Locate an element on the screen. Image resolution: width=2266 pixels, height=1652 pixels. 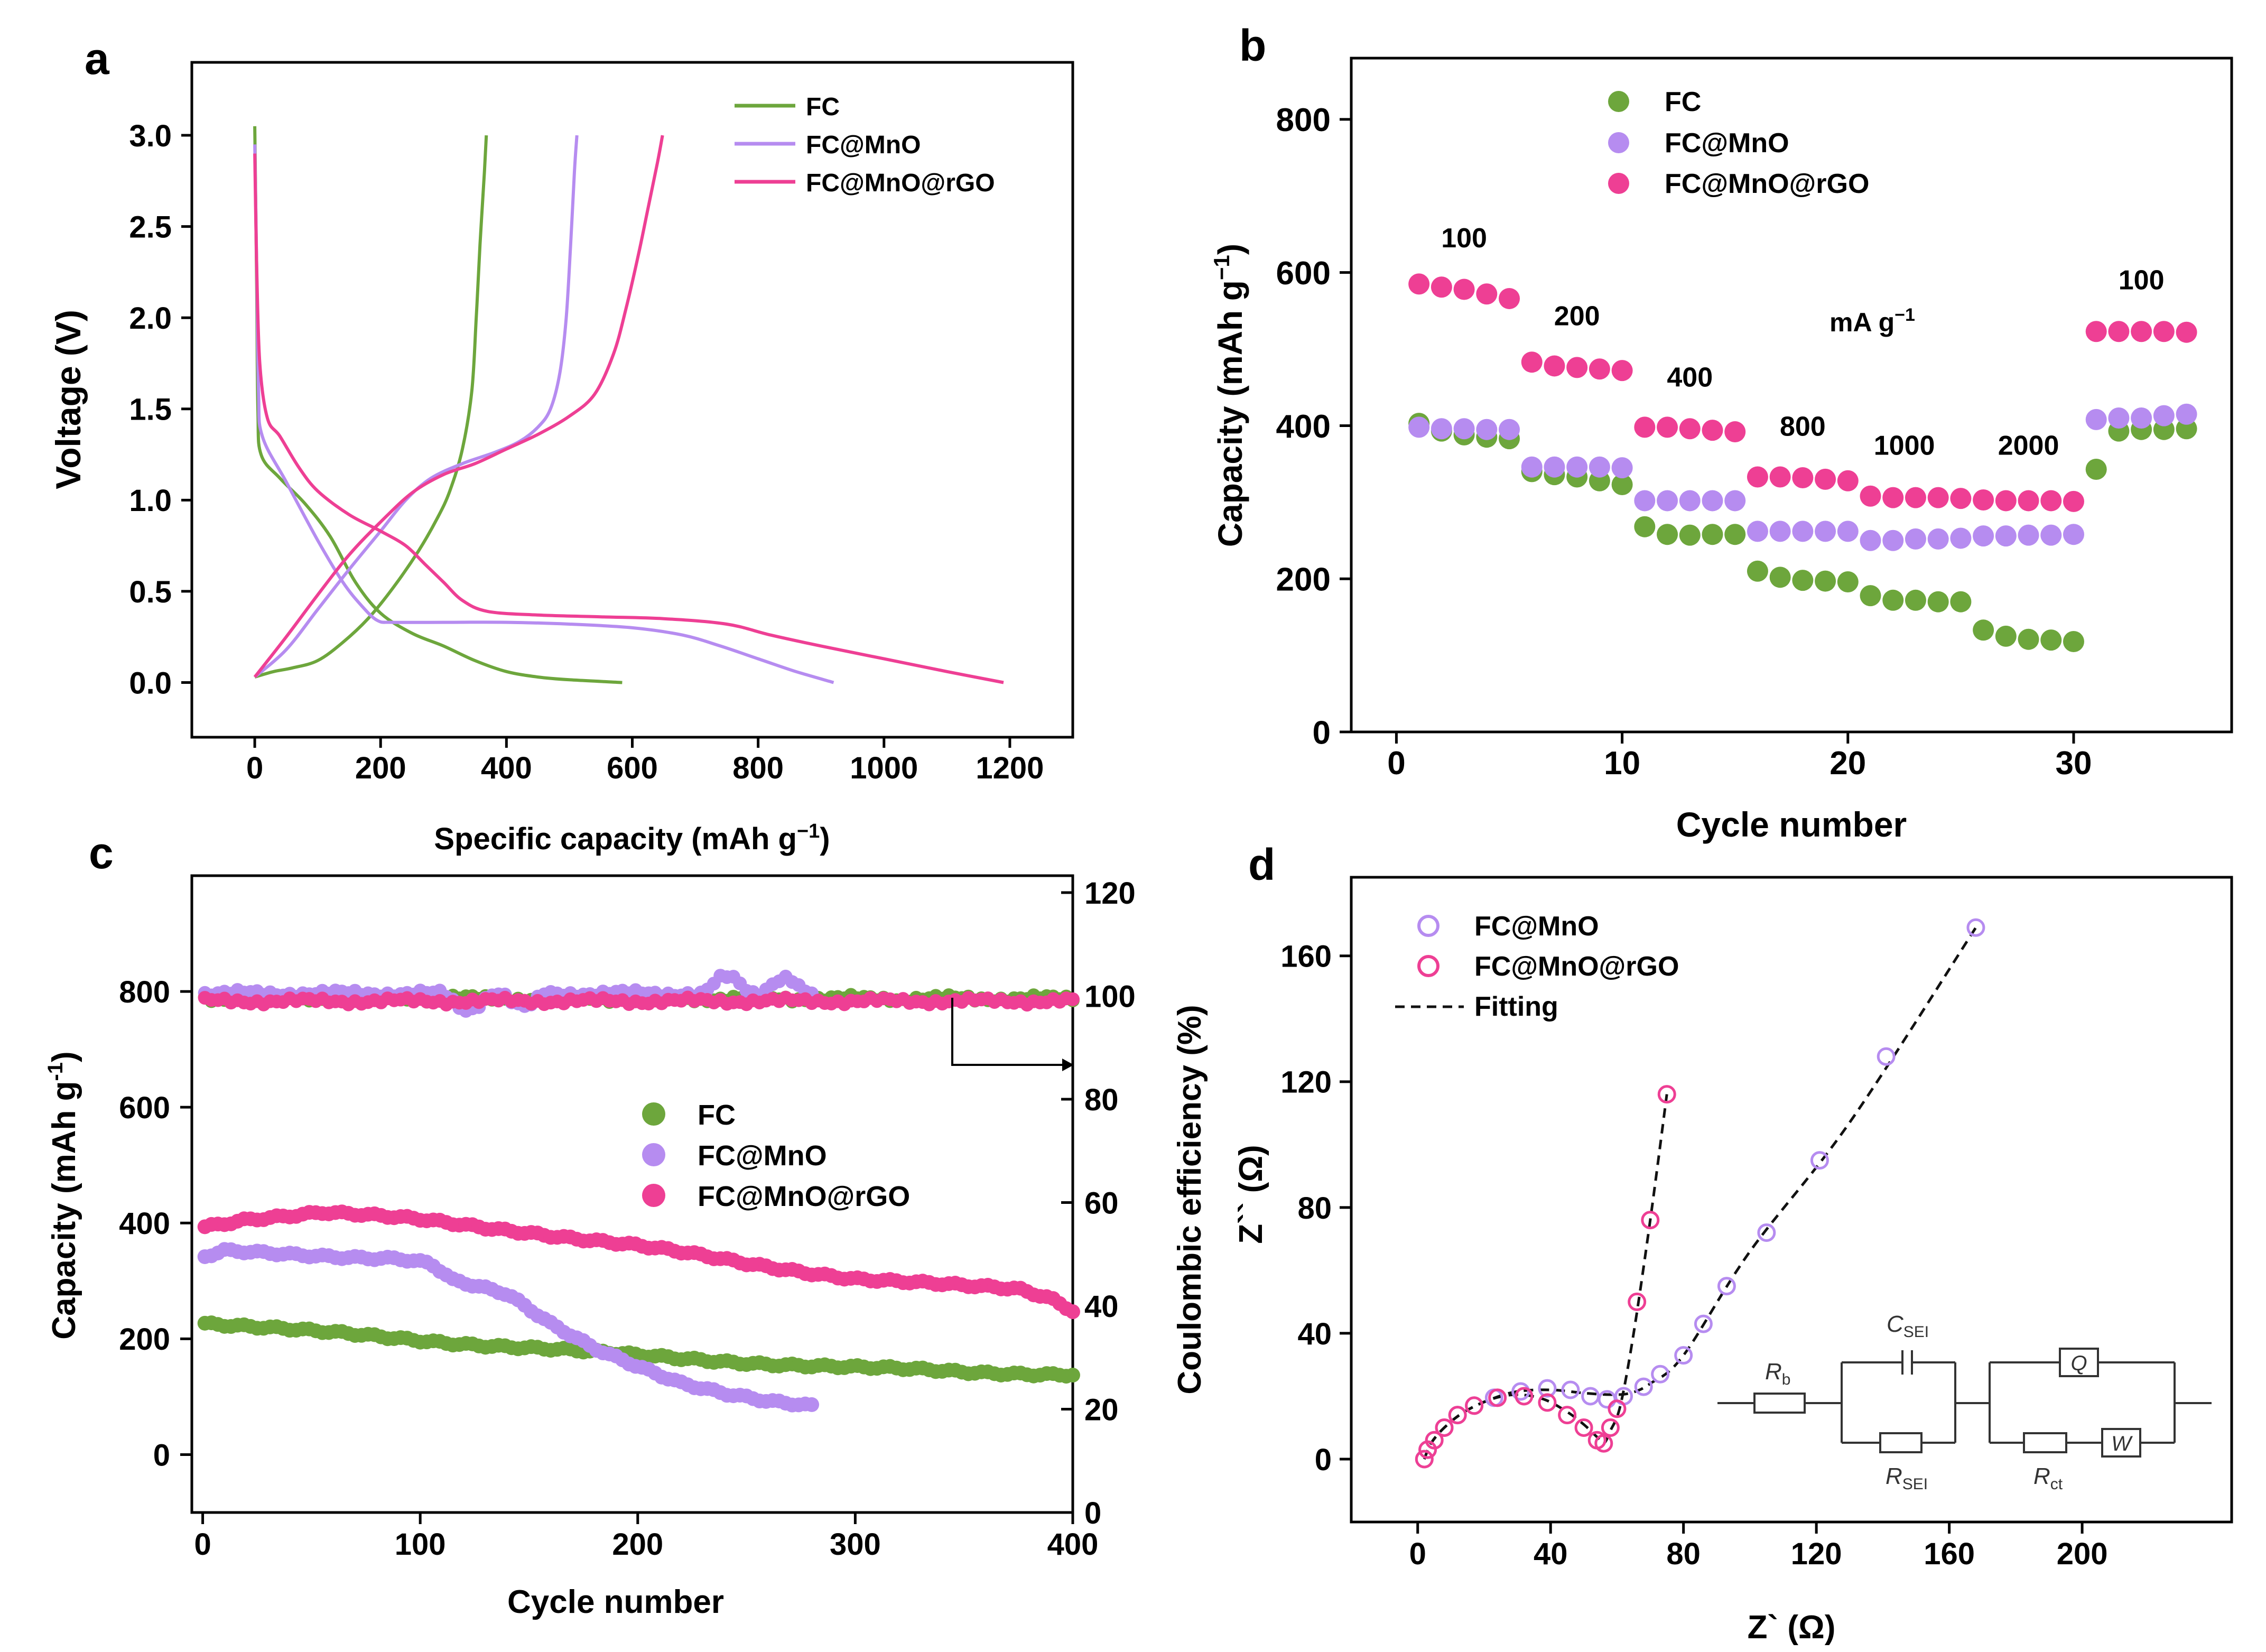
panel-b-x-ticks: 0 10 20 30 is located at coordinates (1739, 757).